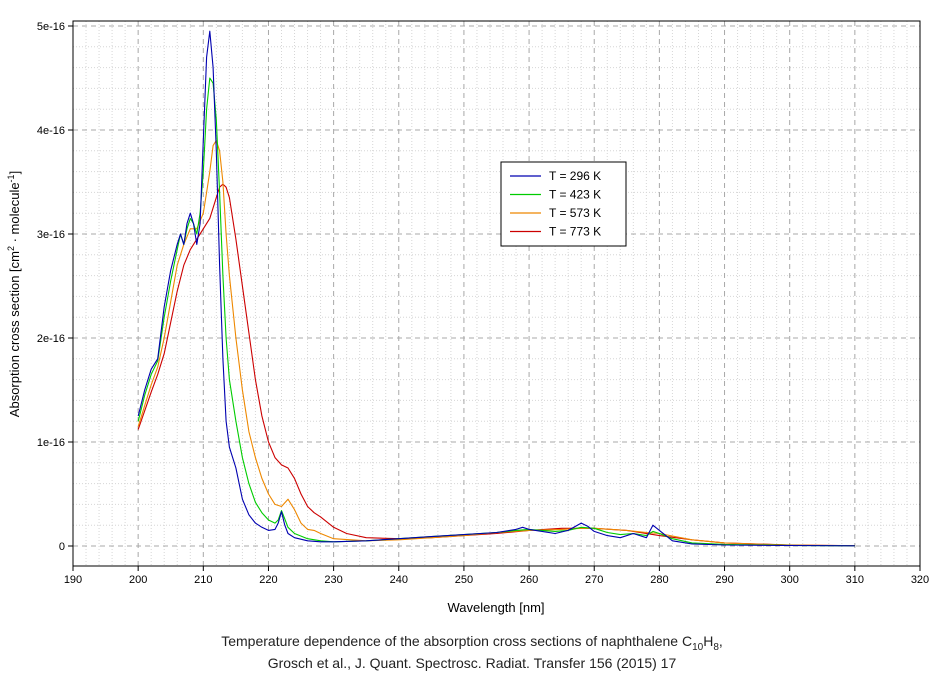 This screenshot has height=679, width=944. What do you see at coordinates (51, 235) in the screenshot?
I see `y-tick-label: 3e-16` at bounding box center [51, 235].